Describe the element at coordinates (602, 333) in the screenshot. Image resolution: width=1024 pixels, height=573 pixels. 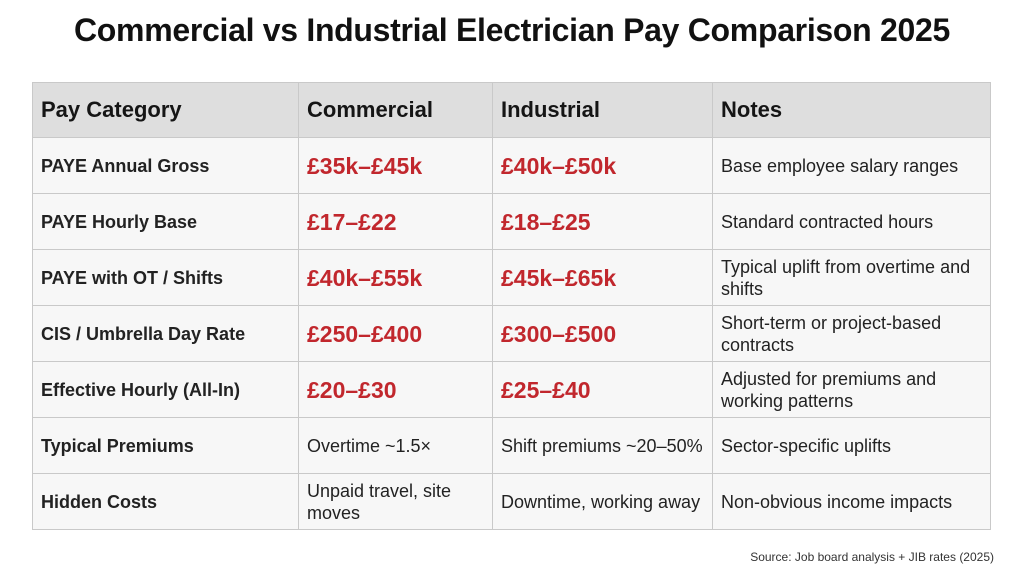
I see `row-industrial-value: £300–£500` at that location.